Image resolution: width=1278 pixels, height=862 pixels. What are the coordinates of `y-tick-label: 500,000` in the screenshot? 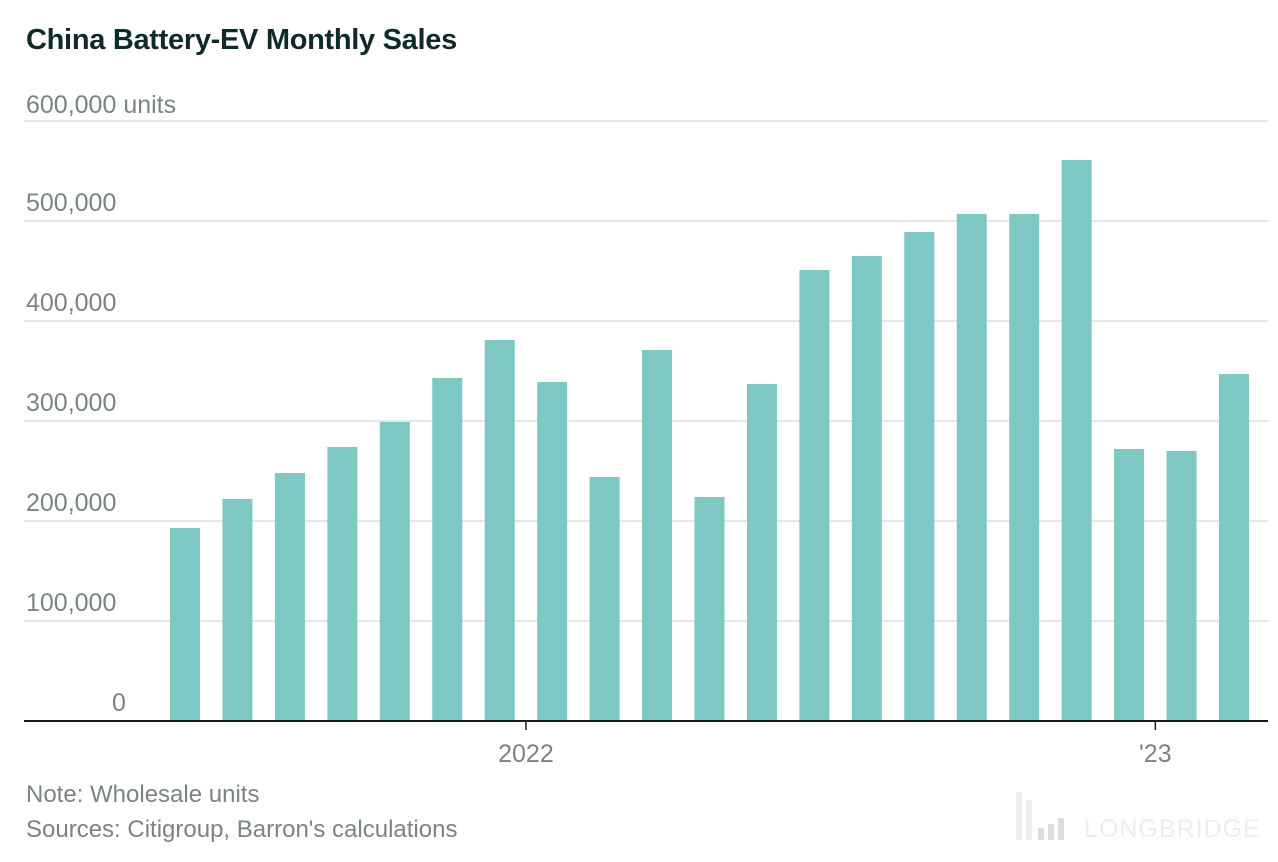 It's located at (71, 203).